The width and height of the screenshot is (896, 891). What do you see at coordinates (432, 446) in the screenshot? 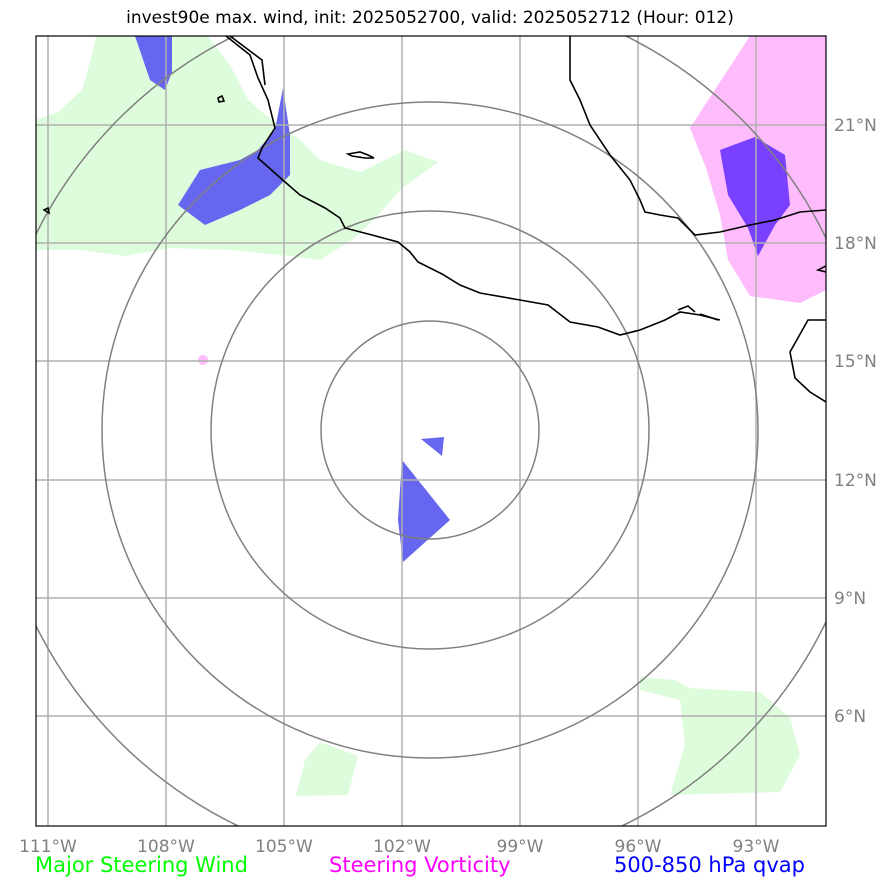
I see `qvap-area-small` at bounding box center [432, 446].